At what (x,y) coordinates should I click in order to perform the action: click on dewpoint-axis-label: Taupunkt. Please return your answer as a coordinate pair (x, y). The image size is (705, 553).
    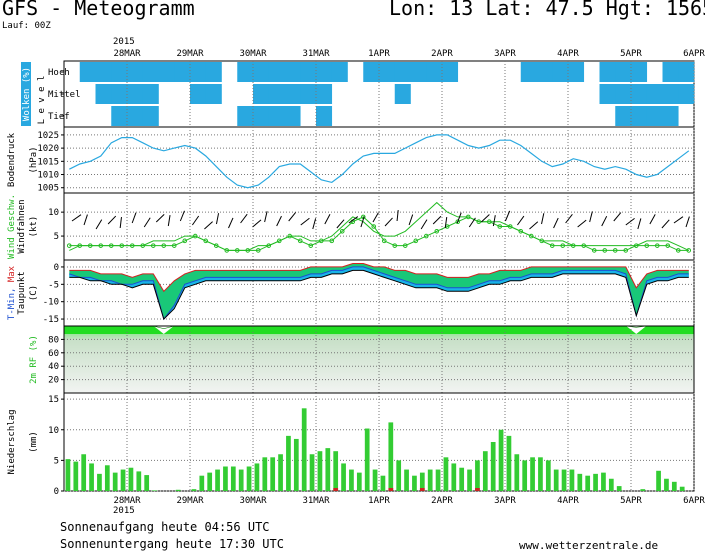
    Looking at the image, I should click on (22, 292).